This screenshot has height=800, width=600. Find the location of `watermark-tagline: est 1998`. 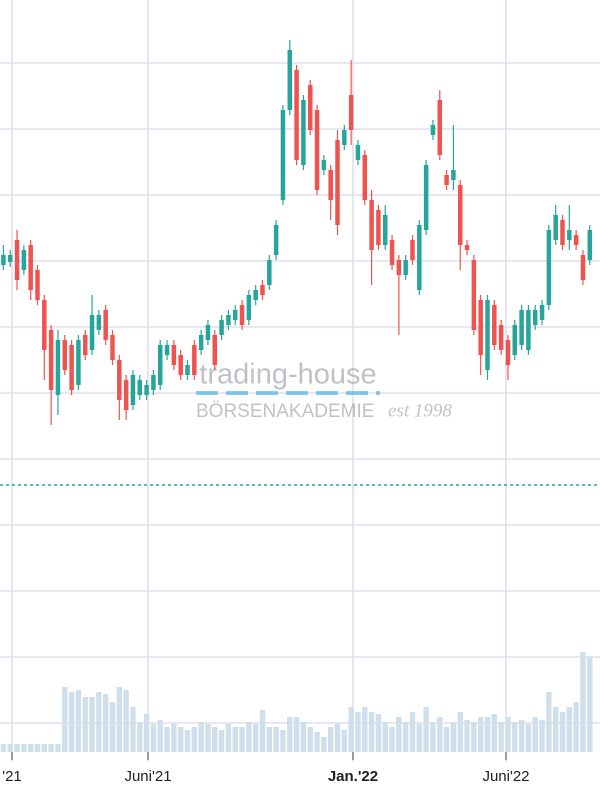

watermark-tagline: est 1998 is located at coordinates (420, 410).